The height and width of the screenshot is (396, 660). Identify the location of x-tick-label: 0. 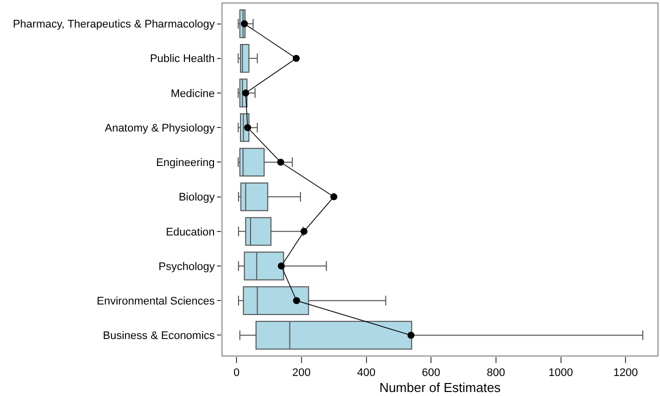
(237, 373).